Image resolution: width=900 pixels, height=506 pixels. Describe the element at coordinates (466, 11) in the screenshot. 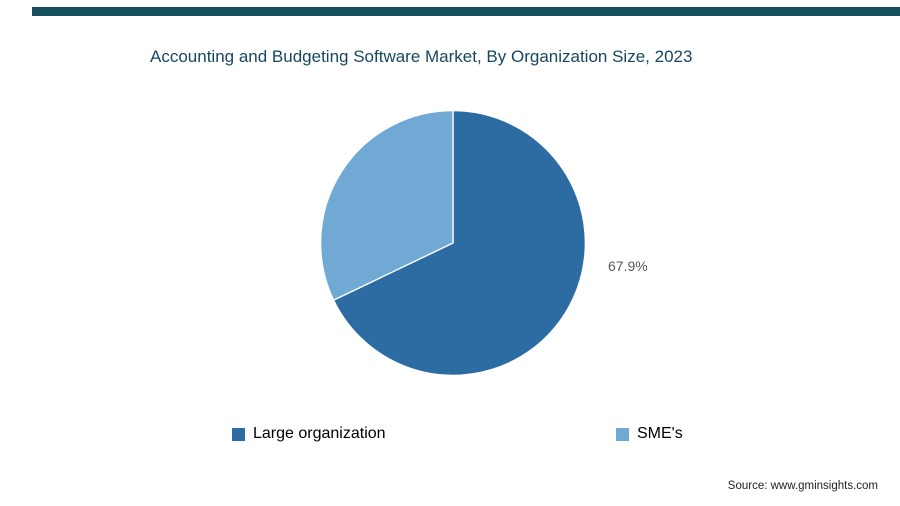

I see `top-accent-bar` at that location.